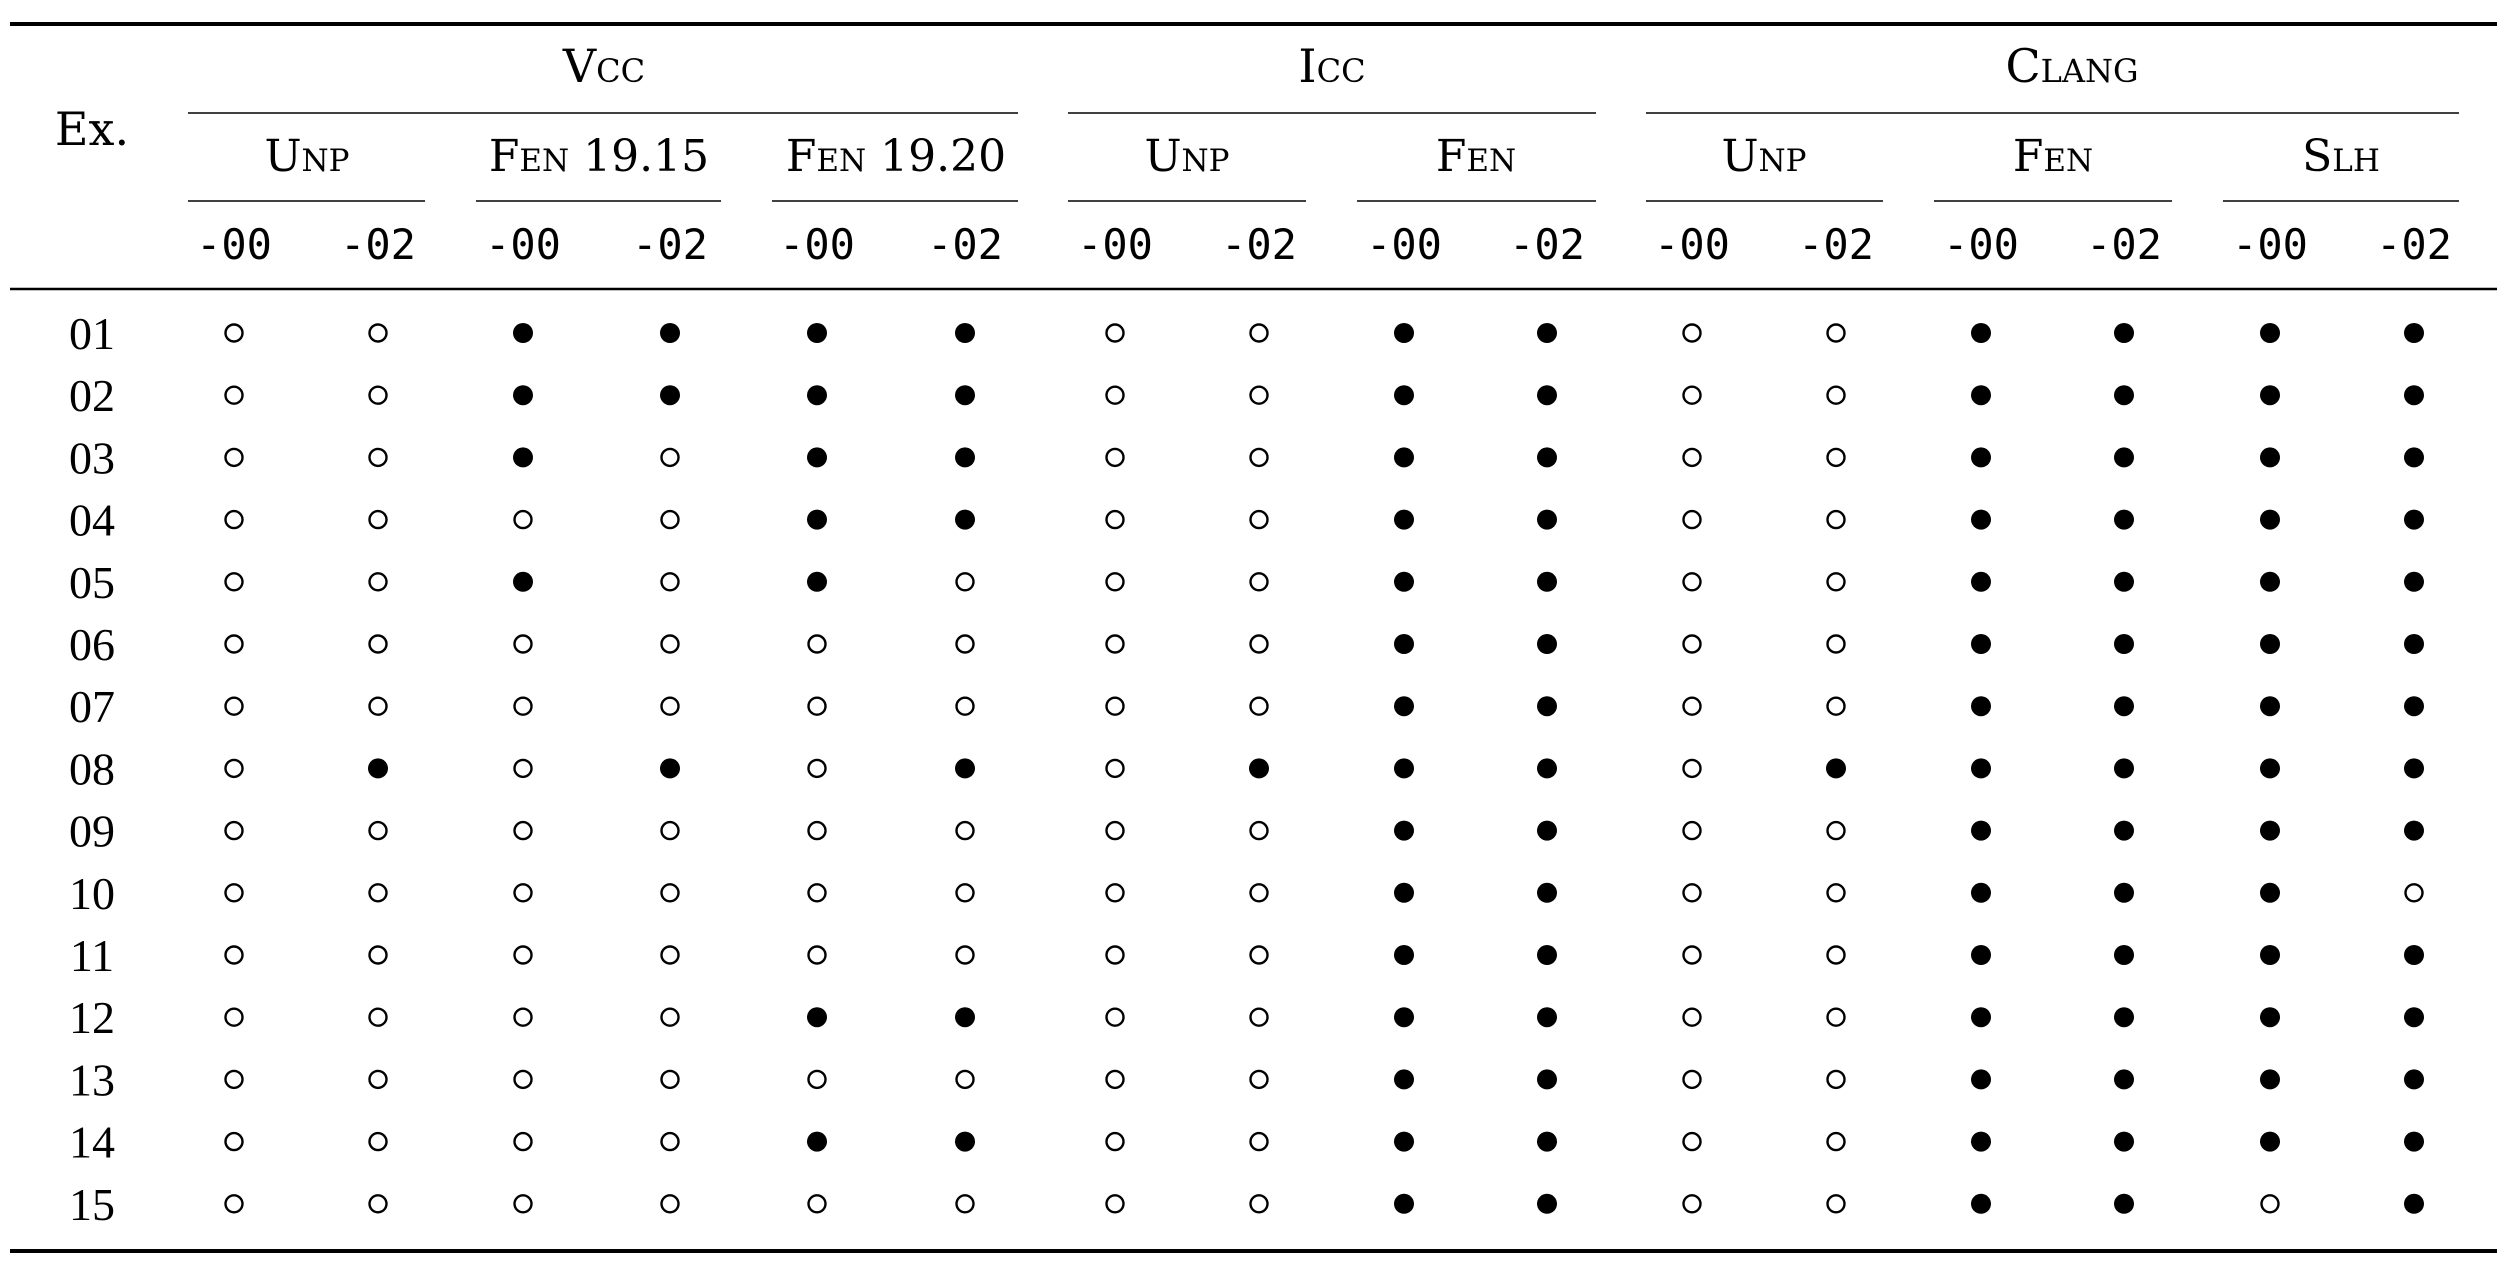  I want to click on row-label: 04, so click(92, 520).